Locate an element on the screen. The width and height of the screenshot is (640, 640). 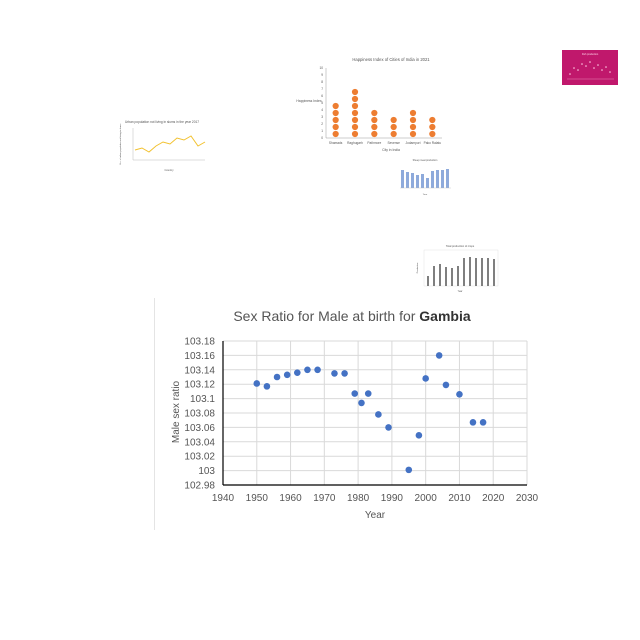
urban-chart-series-line is located at coordinates (170, 144).